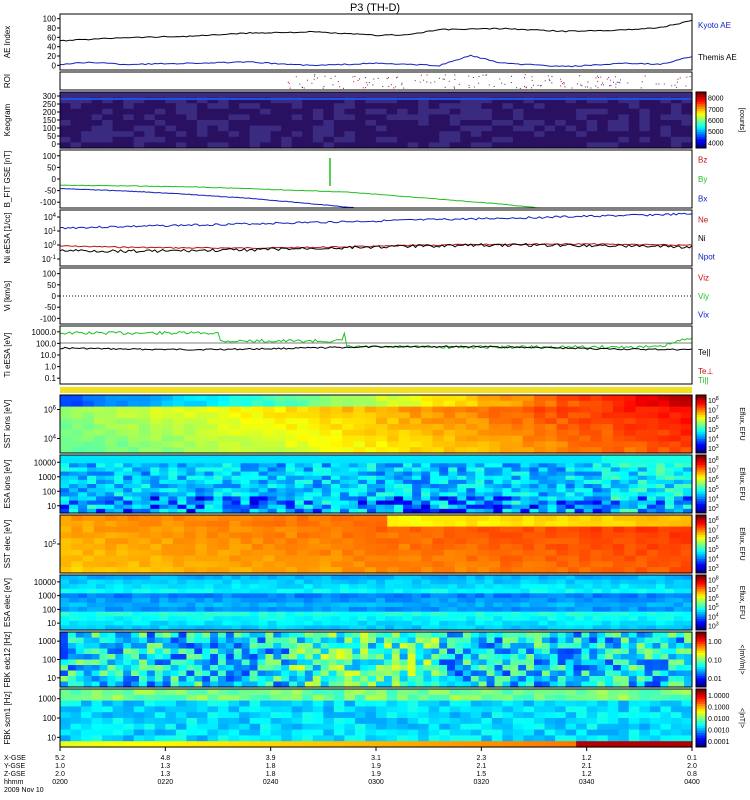 Image resolution: width=750 pixels, height=800 pixels. Describe the element at coordinates (701, 602) in the screenshot. I see `esa_e-colorbar-frame` at that location.